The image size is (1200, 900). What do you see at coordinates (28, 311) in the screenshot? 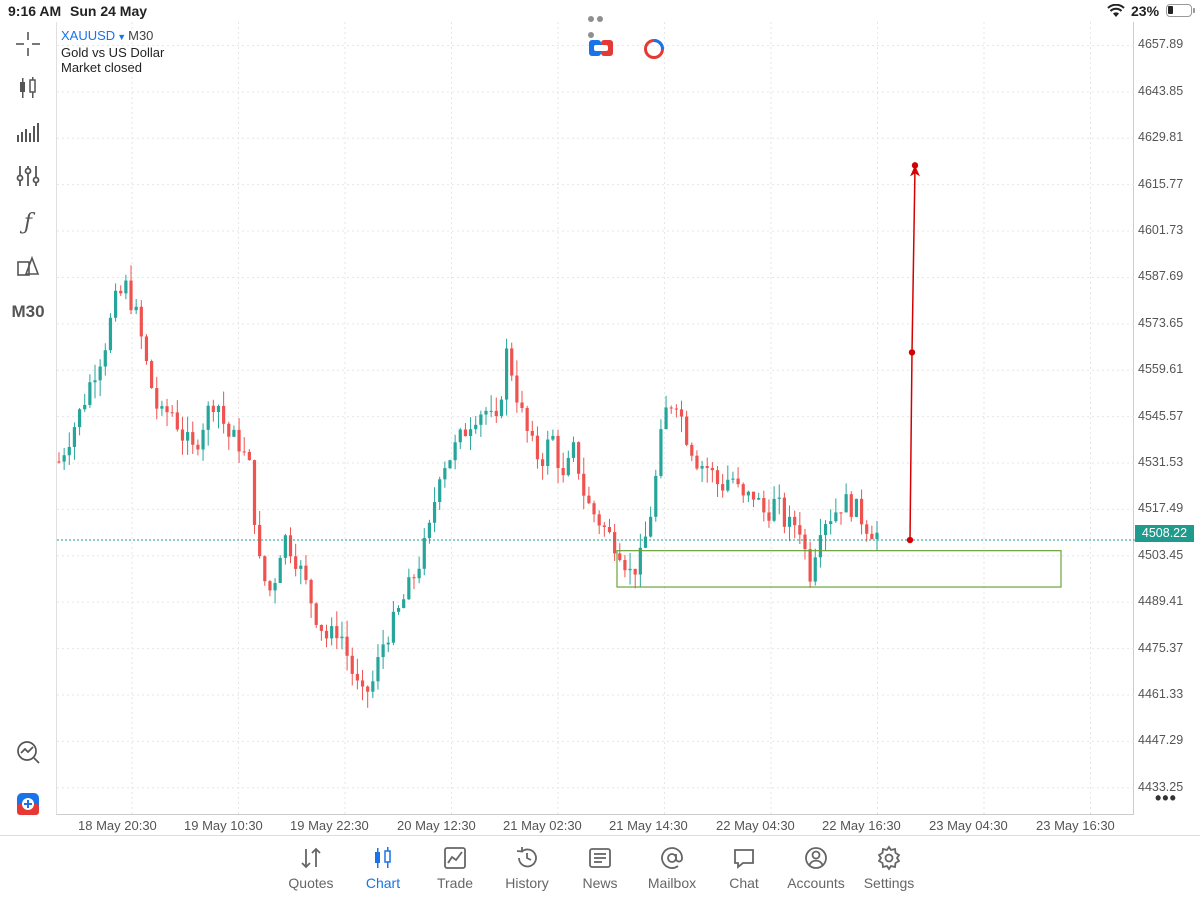
I see `timeframe-button: M30` at bounding box center [28, 311].